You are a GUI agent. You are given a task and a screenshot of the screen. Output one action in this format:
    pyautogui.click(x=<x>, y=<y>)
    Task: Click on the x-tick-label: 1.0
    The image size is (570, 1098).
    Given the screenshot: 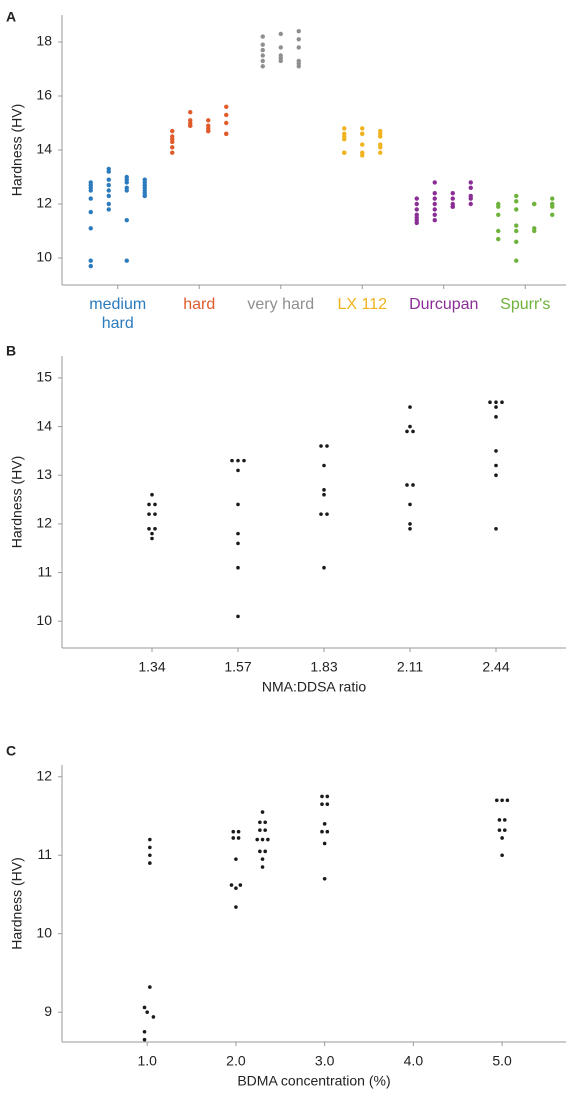 What is the action you would take?
    pyautogui.click(x=147, y=1061)
    